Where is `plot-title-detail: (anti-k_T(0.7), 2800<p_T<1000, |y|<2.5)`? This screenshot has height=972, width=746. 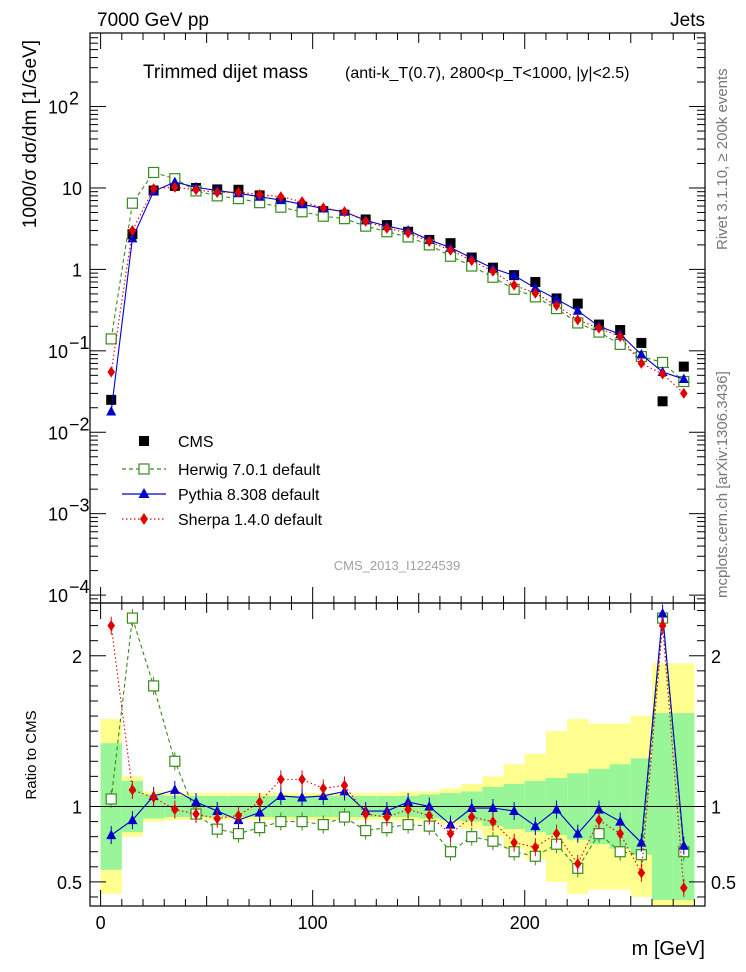 plot-title-detail: (anti-k_T(0.7), 2800<p_T<1000, |y|<2.5) is located at coordinates (487, 73).